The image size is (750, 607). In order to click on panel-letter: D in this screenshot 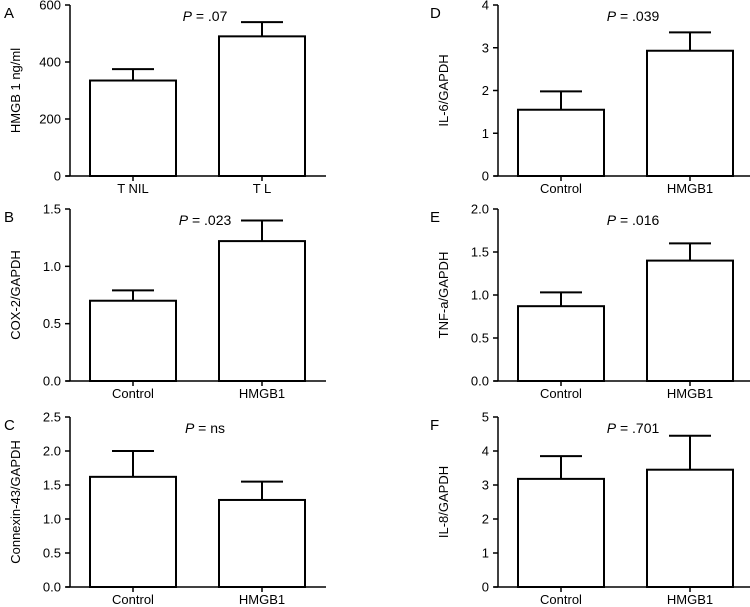, I will do `click(435, 13)`.